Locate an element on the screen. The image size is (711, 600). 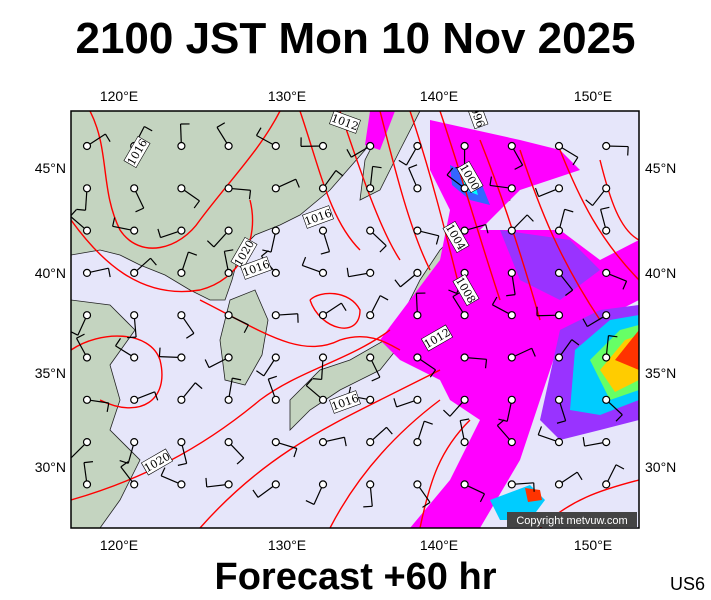
copyright-badge: Copyright metvuw.com is located at coordinates (572, 519).